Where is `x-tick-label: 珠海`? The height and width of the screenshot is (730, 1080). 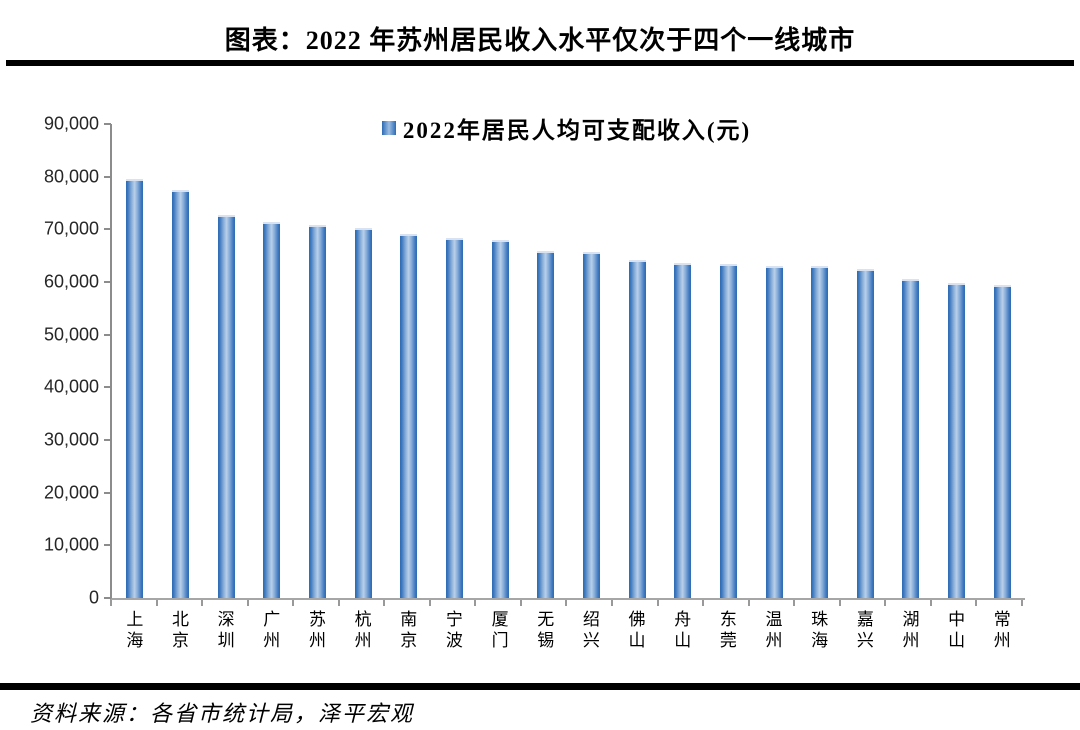
x-tick-label: 珠海 is located at coordinates (818, 631).